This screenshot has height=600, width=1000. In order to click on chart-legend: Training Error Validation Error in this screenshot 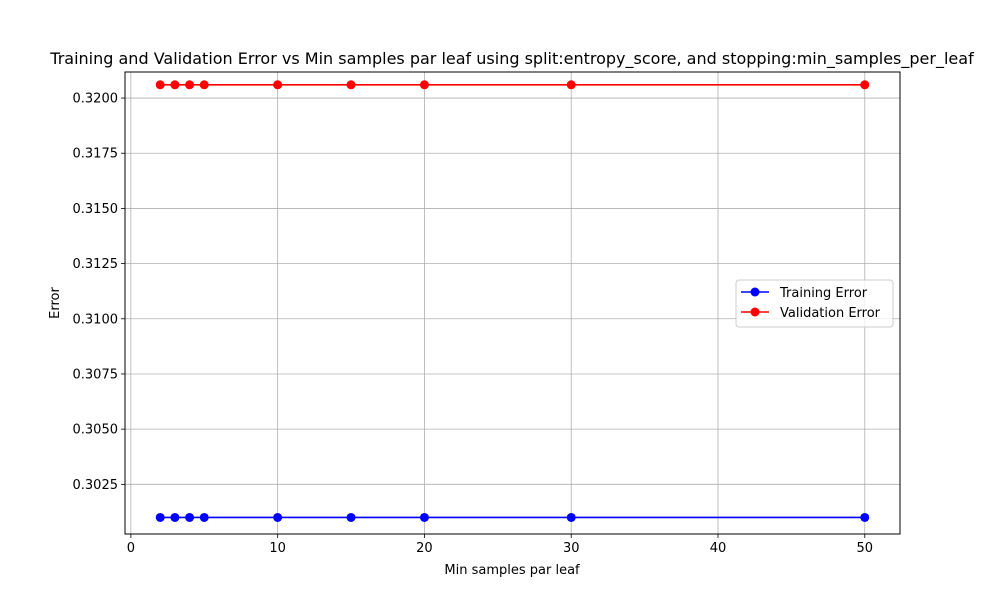, I will do `click(814, 303)`.